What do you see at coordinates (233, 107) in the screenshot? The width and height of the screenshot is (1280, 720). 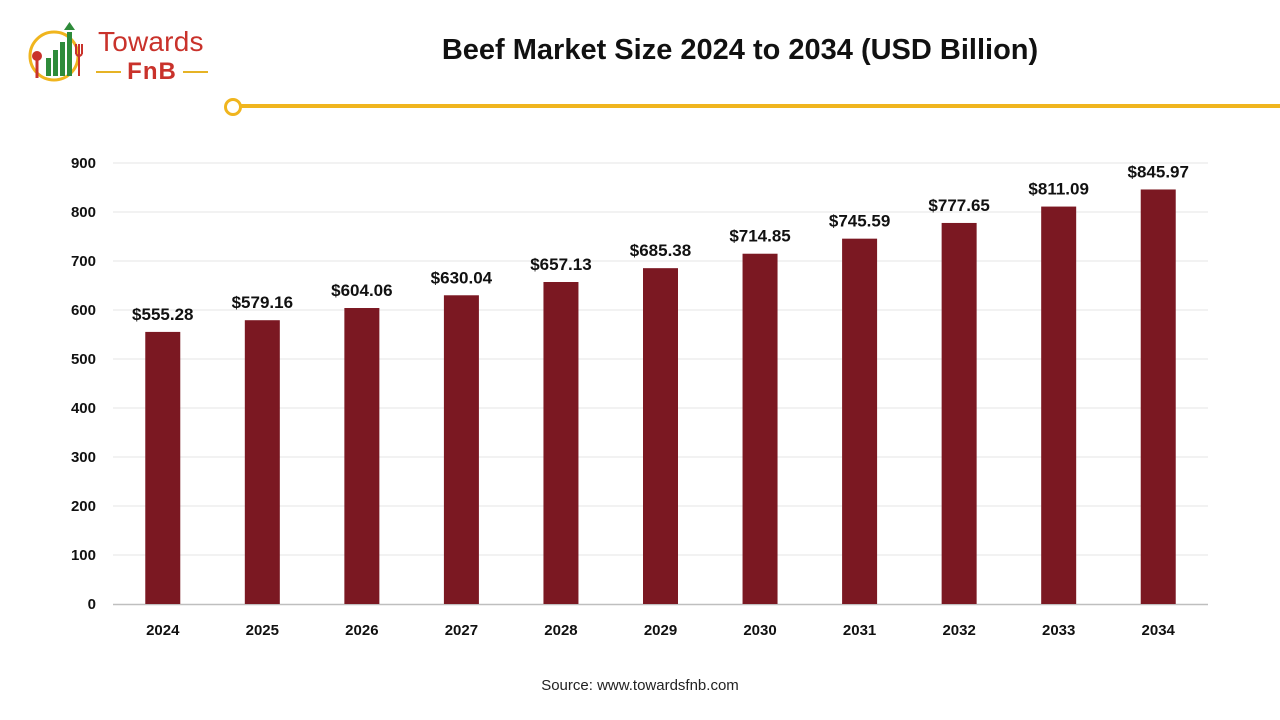 I see `title-accent-dot` at bounding box center [233, 107].